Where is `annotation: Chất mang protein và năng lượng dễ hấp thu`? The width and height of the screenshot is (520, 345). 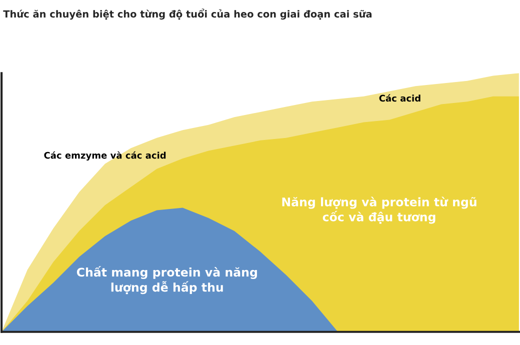 annotation: Chất mang protein và năng lượng dễ hấp thu is located at coordinates (166, 280).